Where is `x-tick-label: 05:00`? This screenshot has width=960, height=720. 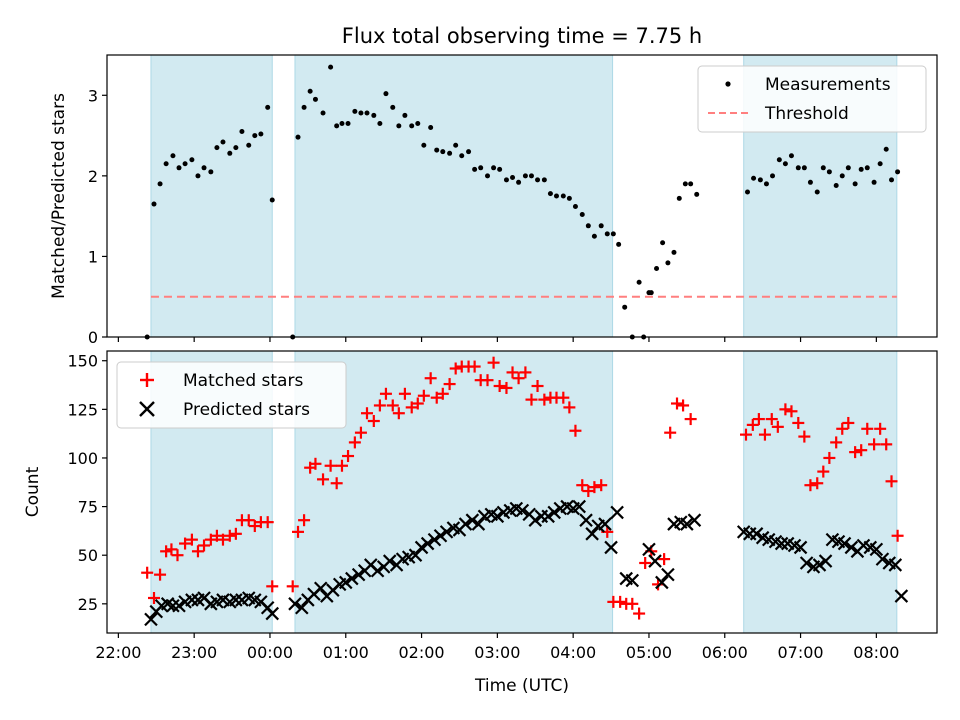
x-tick-label: 05:00 is located at coordinates (649, 652).